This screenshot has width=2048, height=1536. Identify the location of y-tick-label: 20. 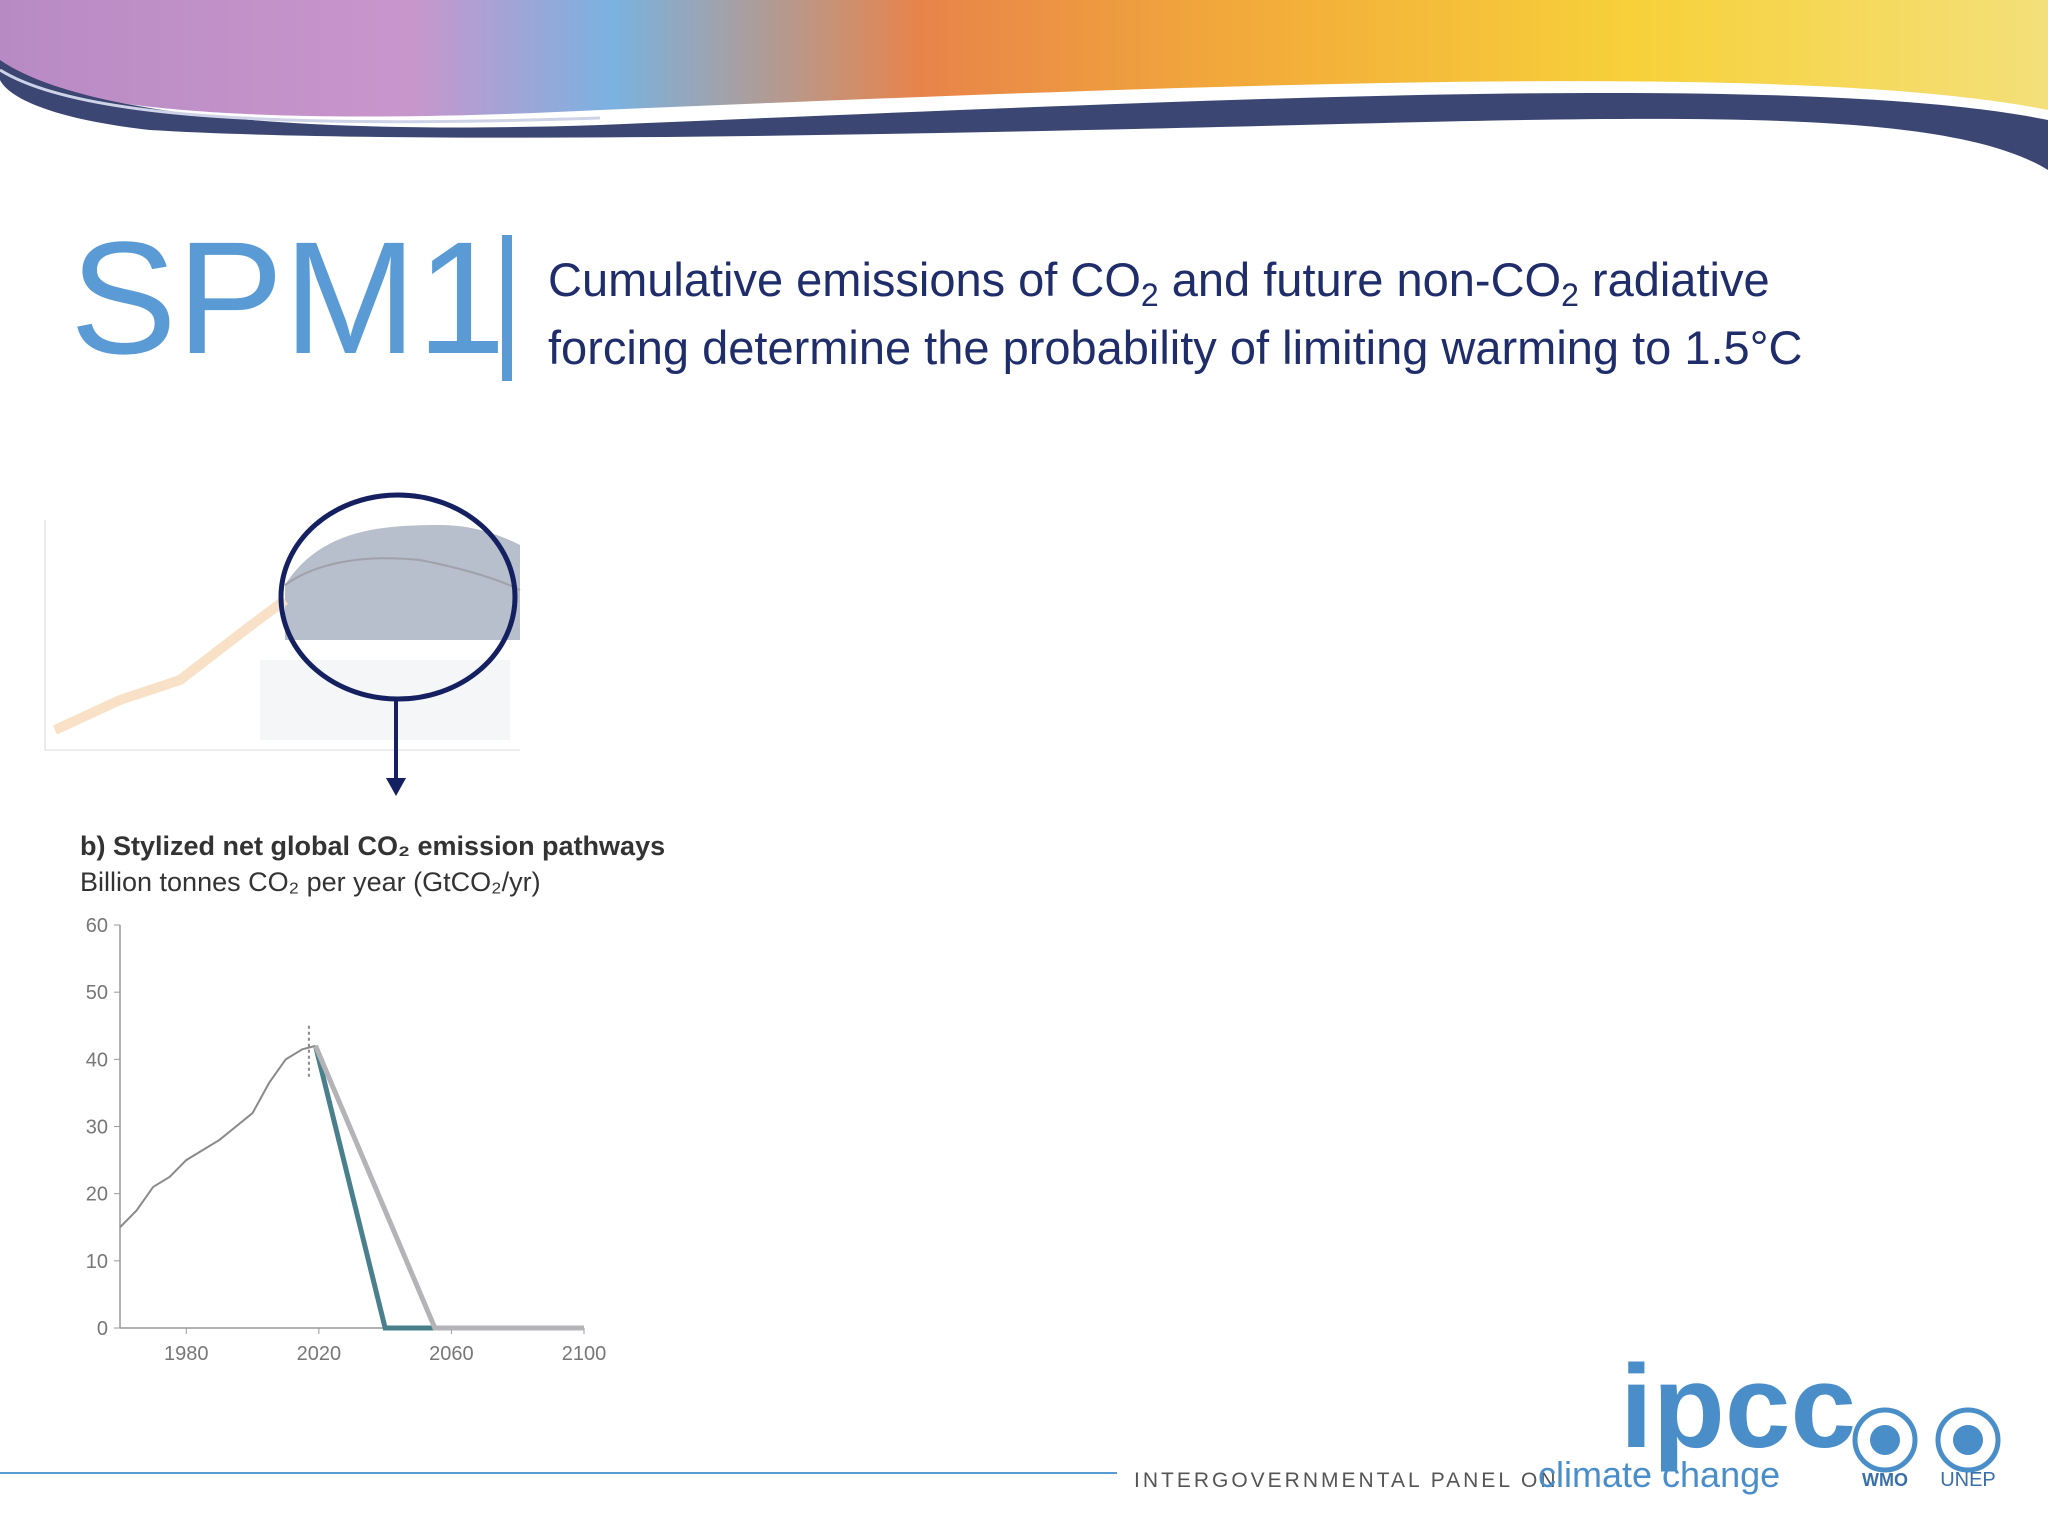
(97, 1195).